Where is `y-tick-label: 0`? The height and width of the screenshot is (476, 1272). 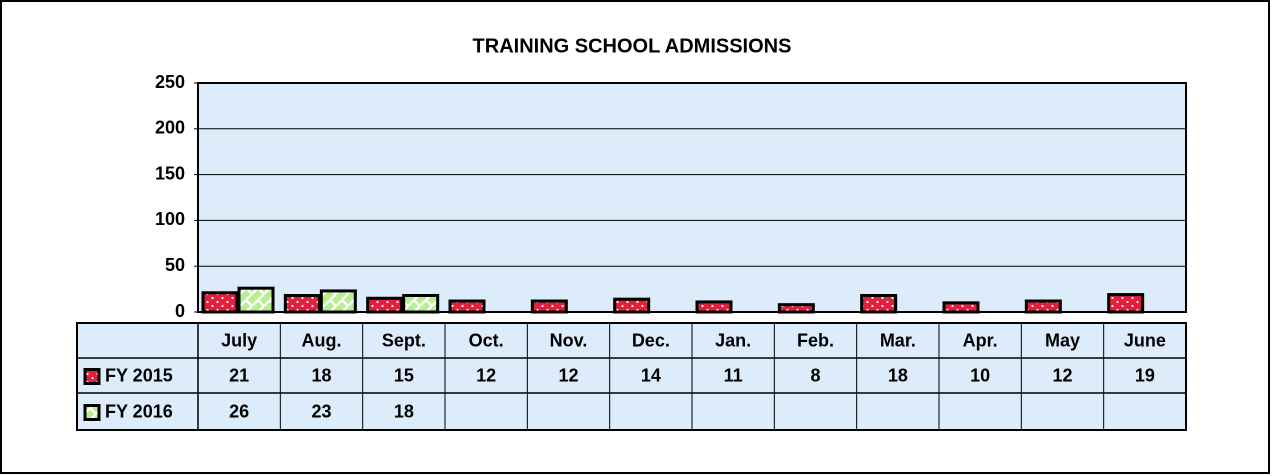 y-tick-label: 0 is located at coordinates (180, 311).